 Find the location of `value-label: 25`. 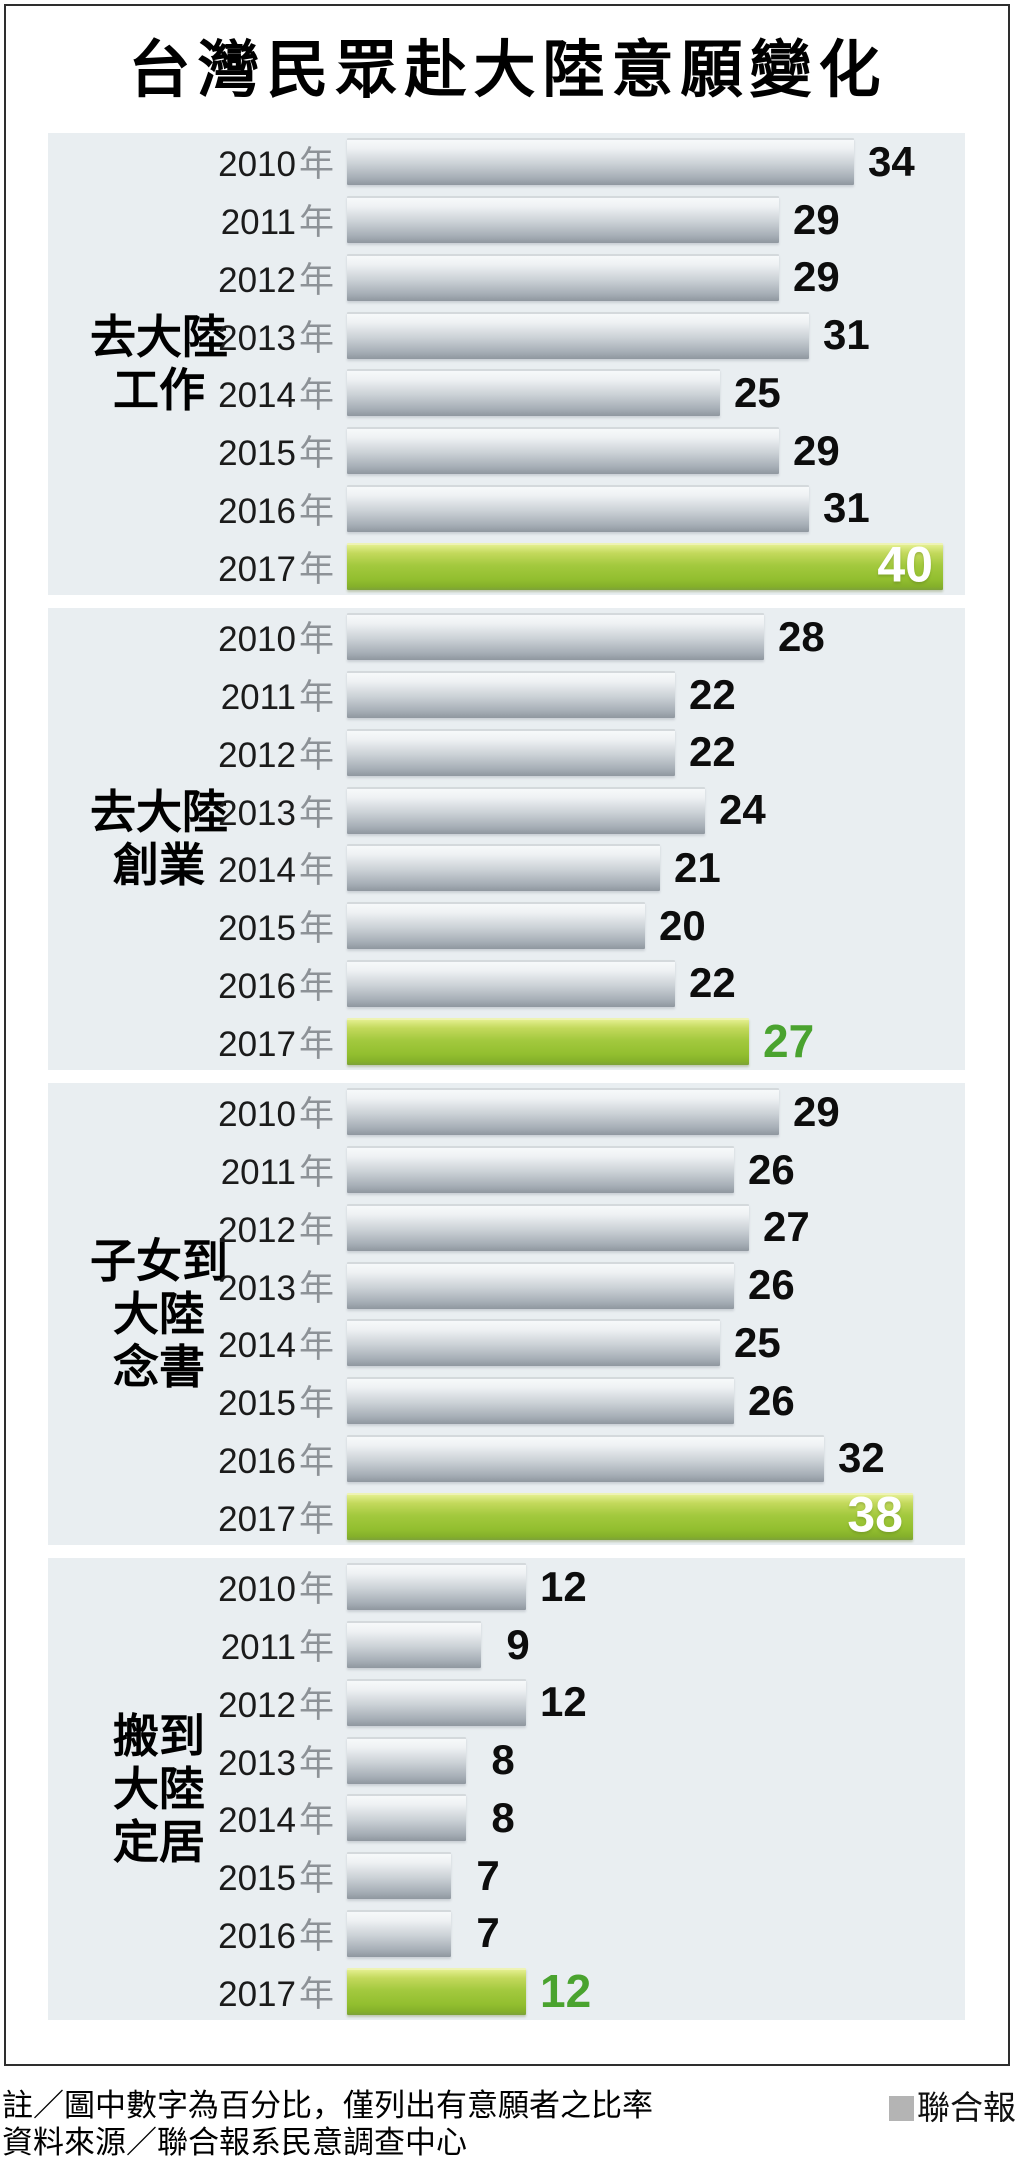

value-label: 25 is located at coordinates (757, 1342).